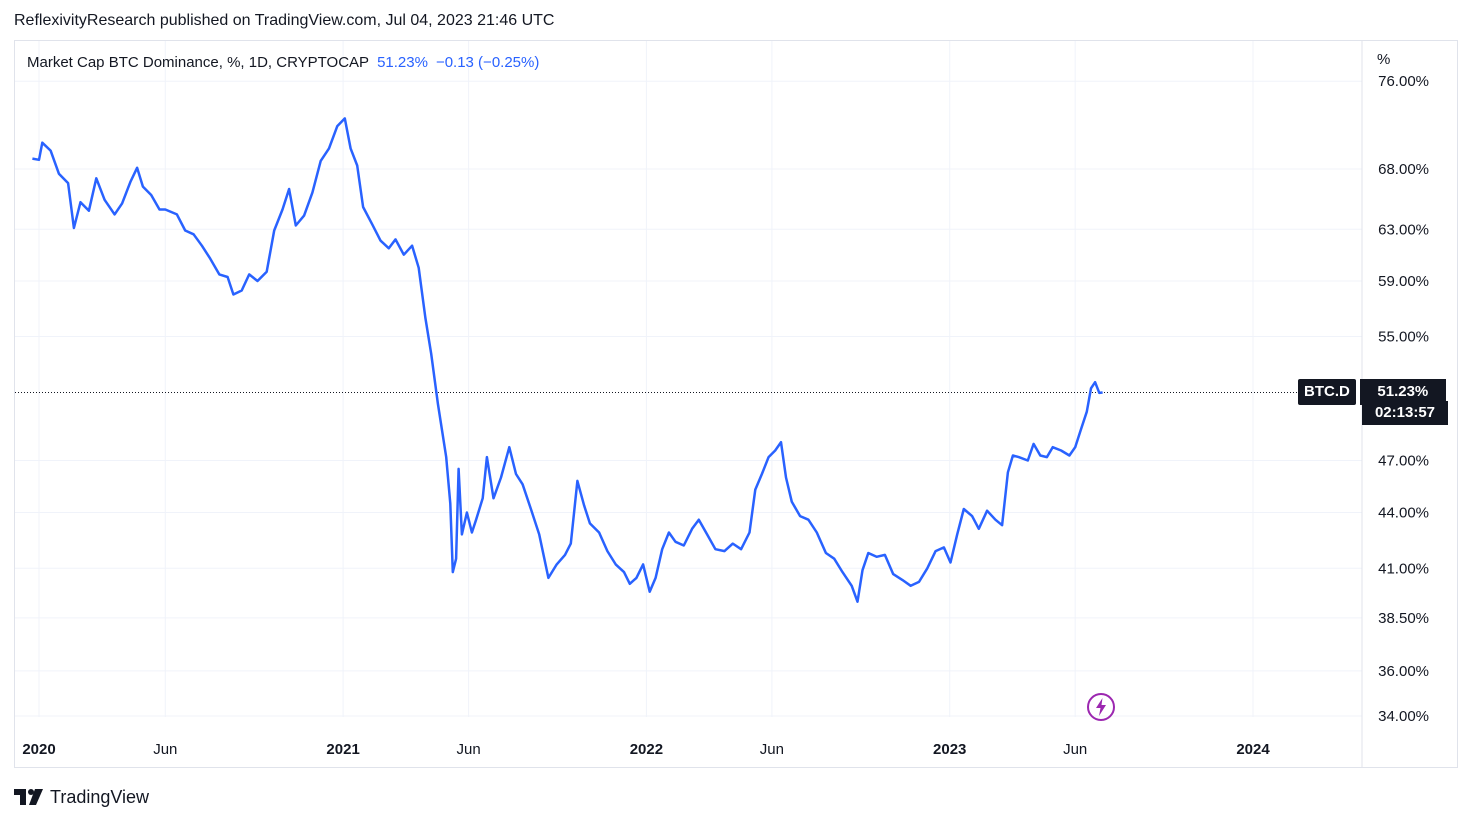 This screenshot has height=822, width=1473. What do you see at coordinates (1403, 81) in the screenshot?
I see `y-tick-label: 76.00%` at bounding box center [1403, 81].